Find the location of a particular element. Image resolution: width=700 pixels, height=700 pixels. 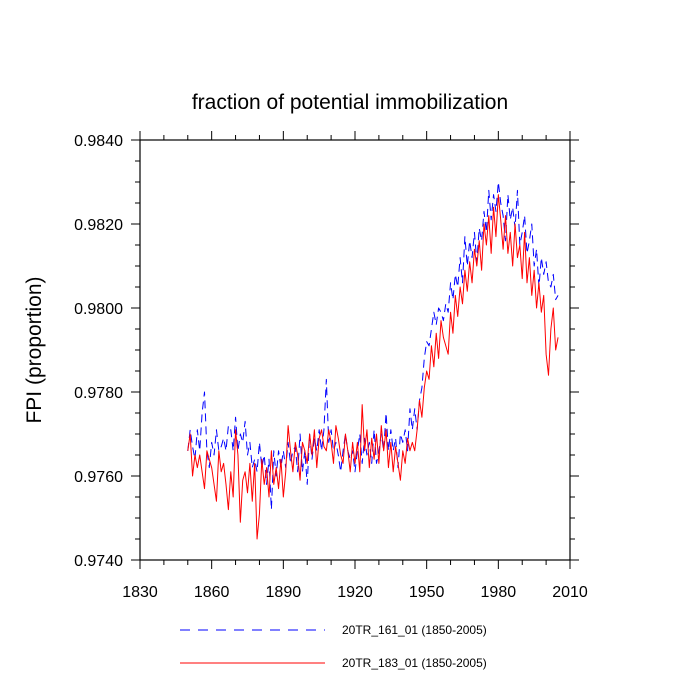

legend-label-1: 20TR_161_01 (1850-2005) is located at coordinates (414, 630).